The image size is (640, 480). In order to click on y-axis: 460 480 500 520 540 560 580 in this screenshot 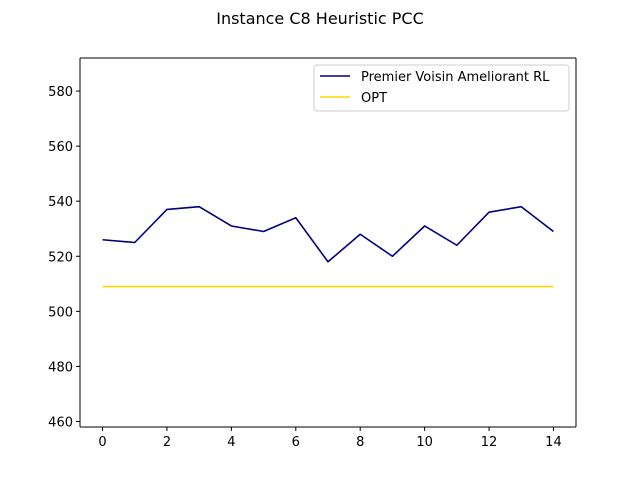, I will do `click(64, 257)`.